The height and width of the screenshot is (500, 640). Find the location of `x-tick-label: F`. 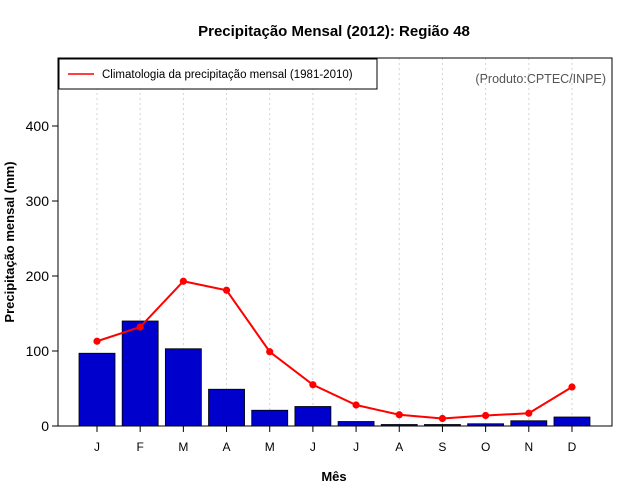

x-tick-label: F is located at coordinates (140, 447).